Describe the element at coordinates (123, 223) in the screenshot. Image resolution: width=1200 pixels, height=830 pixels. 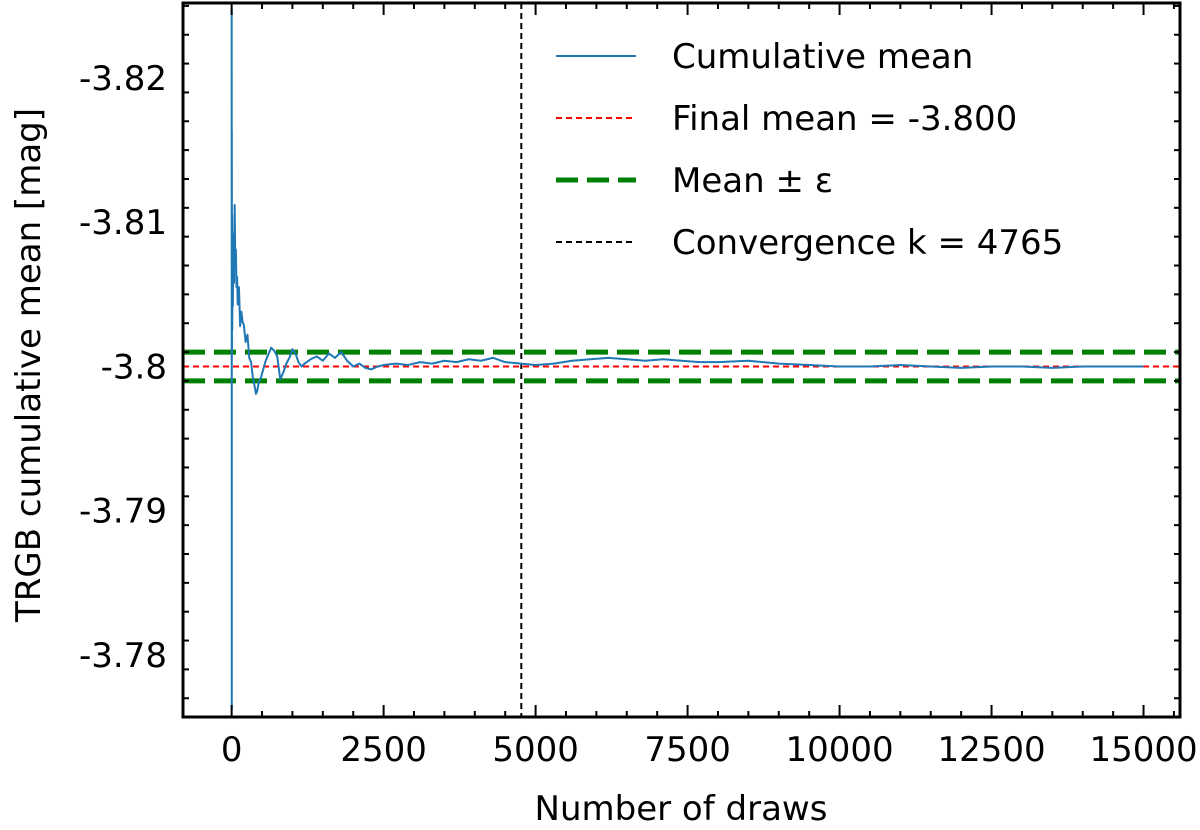
I see `y-tick-label: -3.81` at that location.